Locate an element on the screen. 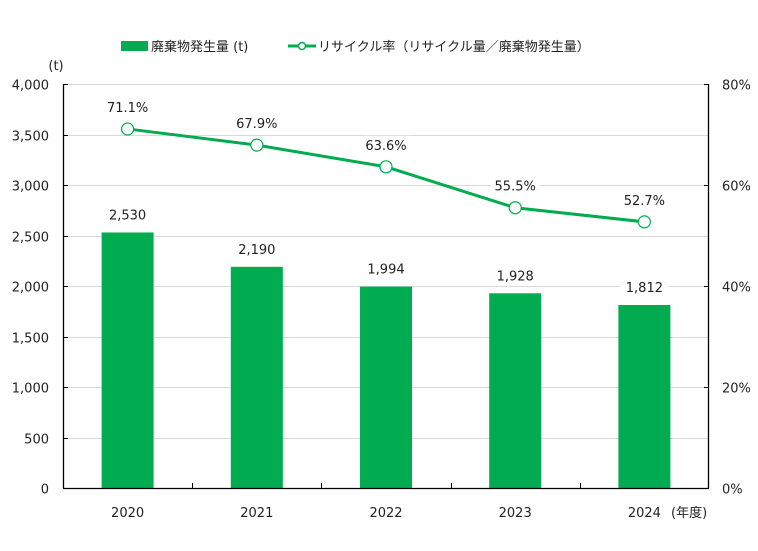 The height and width of the screenshot is (551, 758). line-value-label: 67.9% is located at coordinates (256, 124).